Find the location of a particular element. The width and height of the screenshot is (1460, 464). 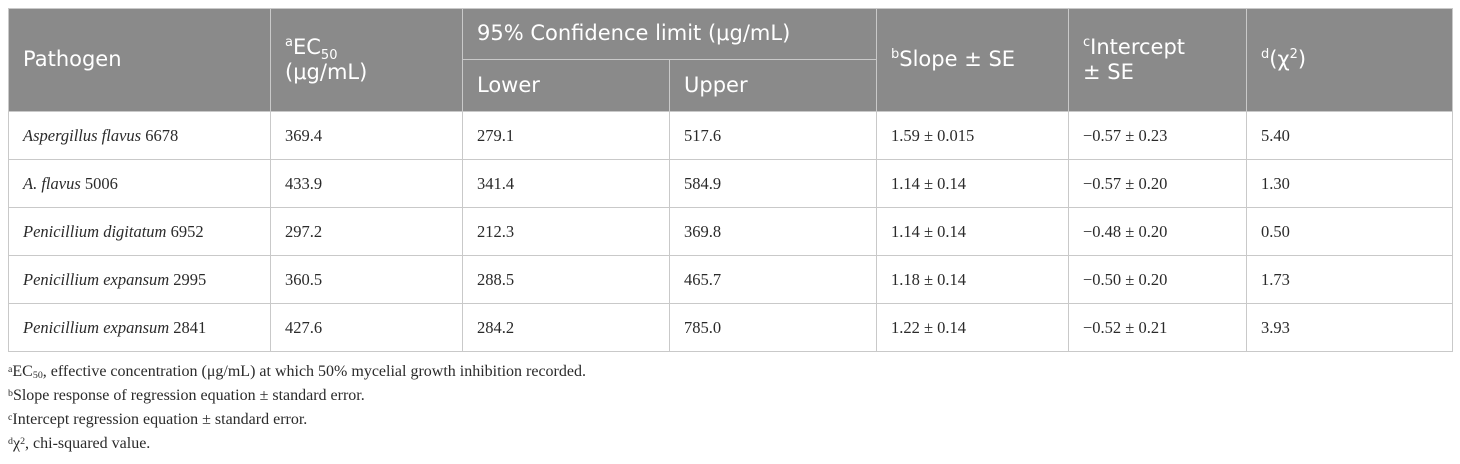

cell-pathogen: A. flavus 5006 is located at coordinates (139, 183).